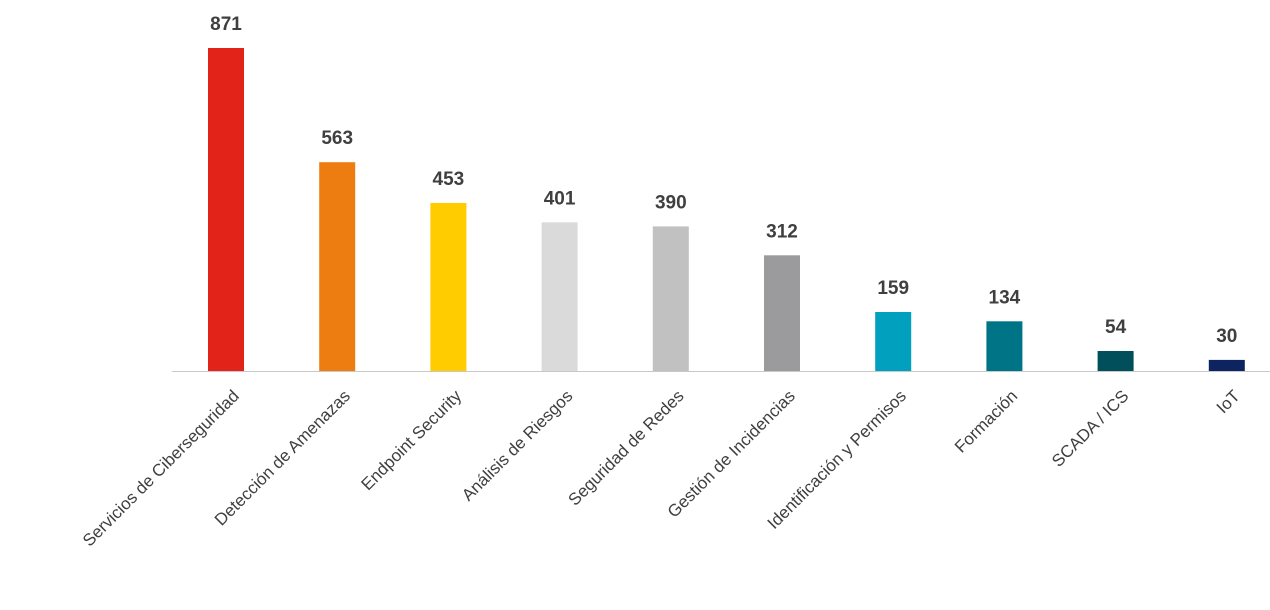 The image size is (1270, 610). I want to click on data-label: 54, so click(1116, 327).